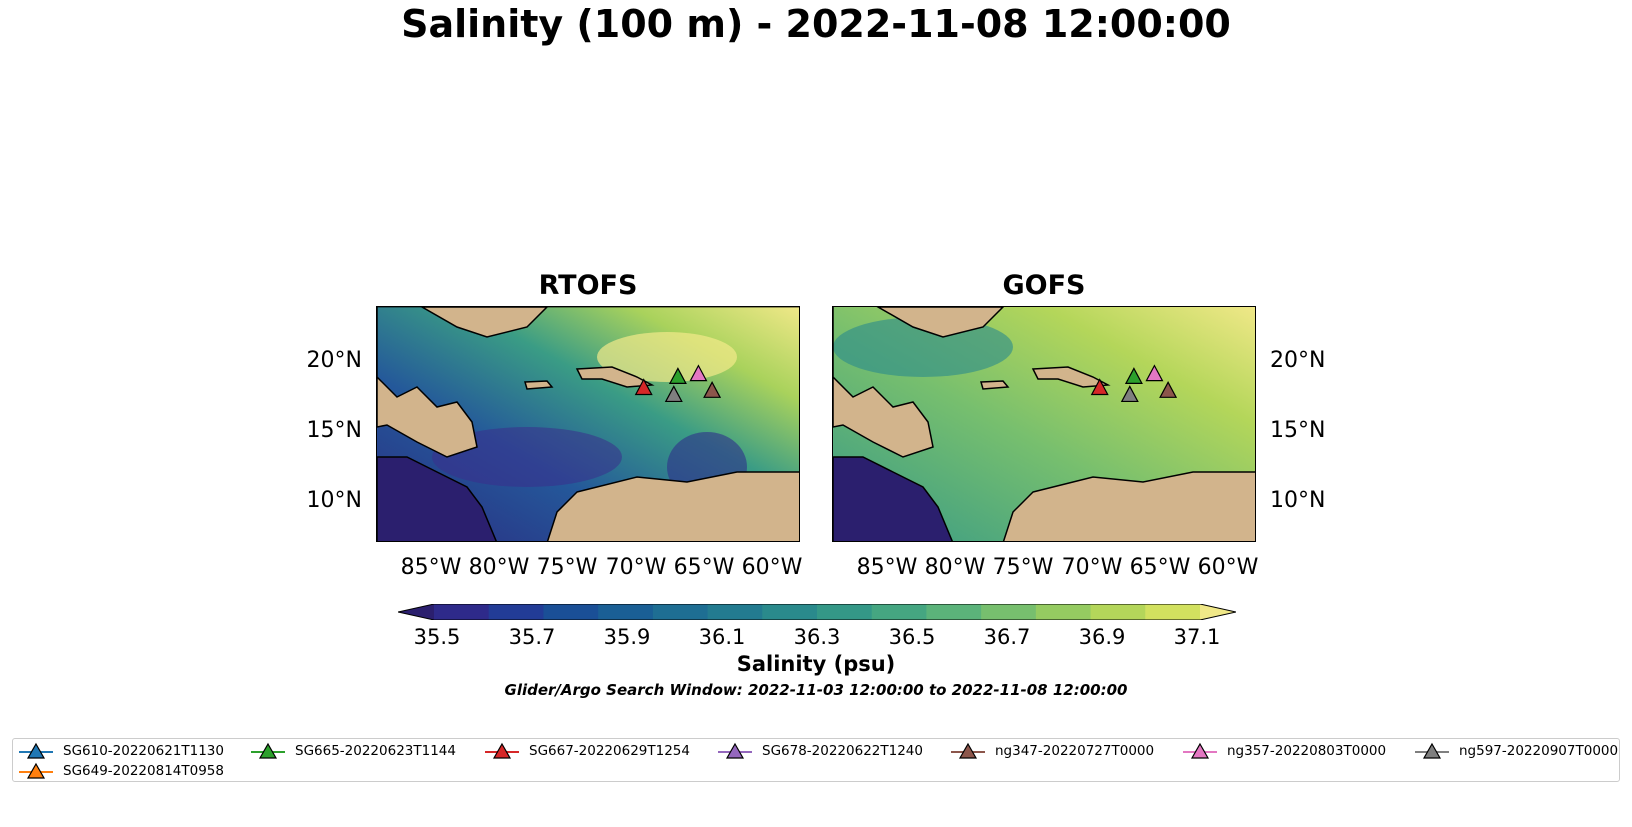 This screenshot has width=1632, height=827. I want to click on legend-label: ng347-20220727T0000, so click(1075, 751).